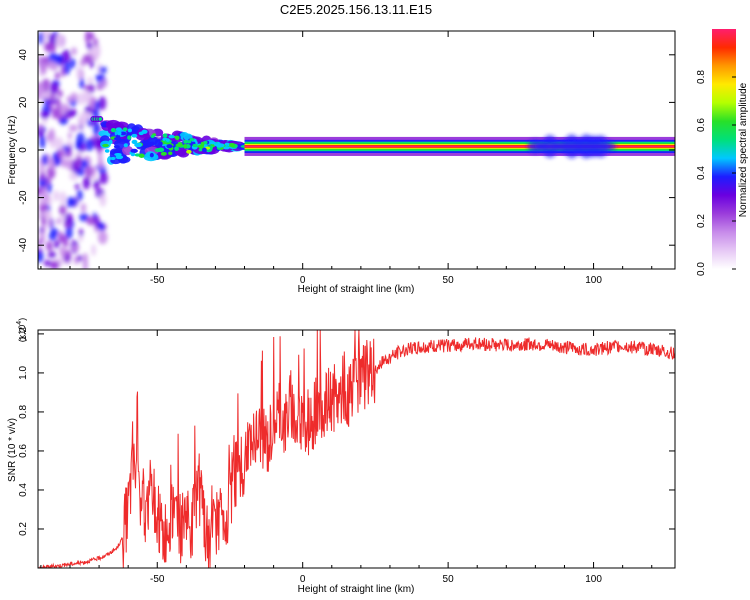 This screenshot has width=750, height=600. Describe the element at coordinates (608, 146) in the screenshot. I see `broadening-blob` at that location.